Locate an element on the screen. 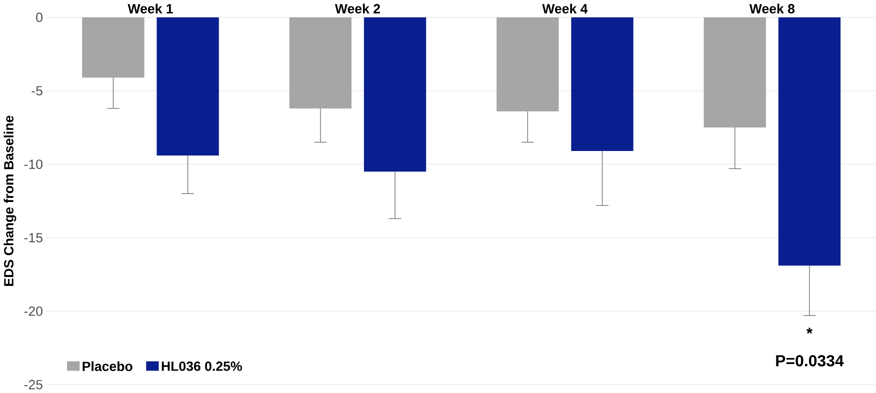 The height and width of the screenshot is (393, 876). annotation: P=0.0334 is located at coordinates (810, 360).